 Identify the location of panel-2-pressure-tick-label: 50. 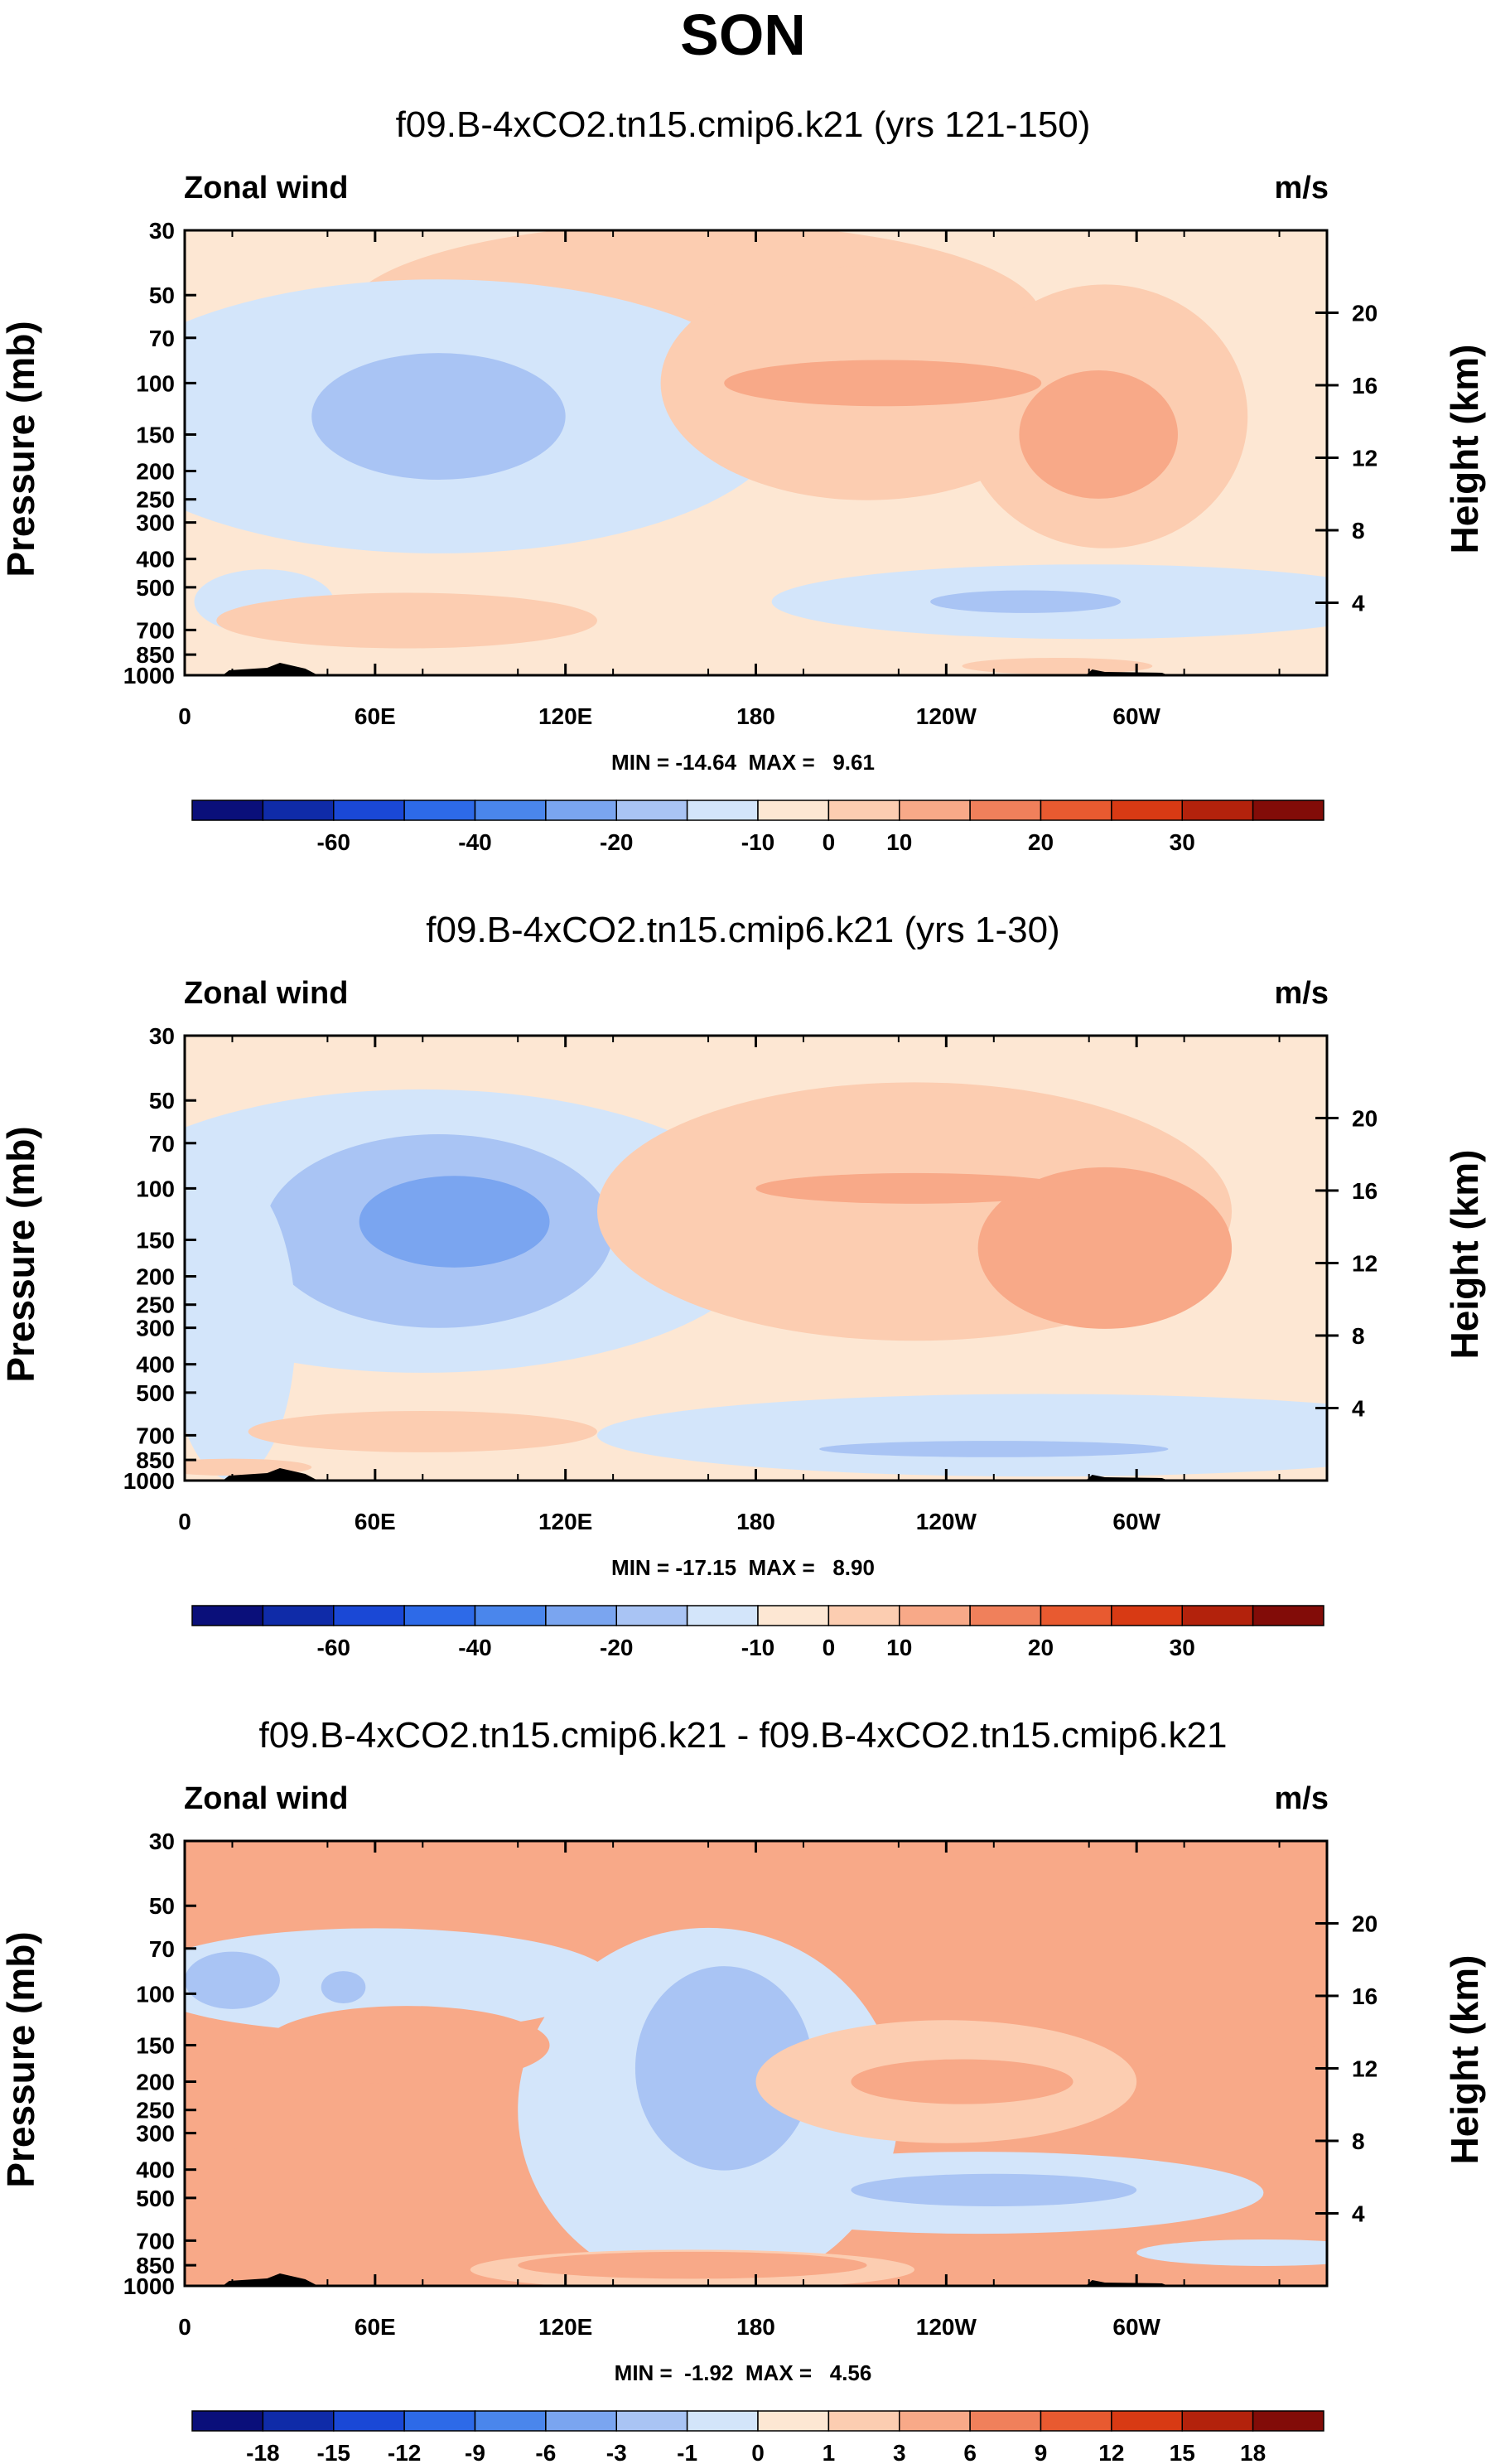
(162, 1101).